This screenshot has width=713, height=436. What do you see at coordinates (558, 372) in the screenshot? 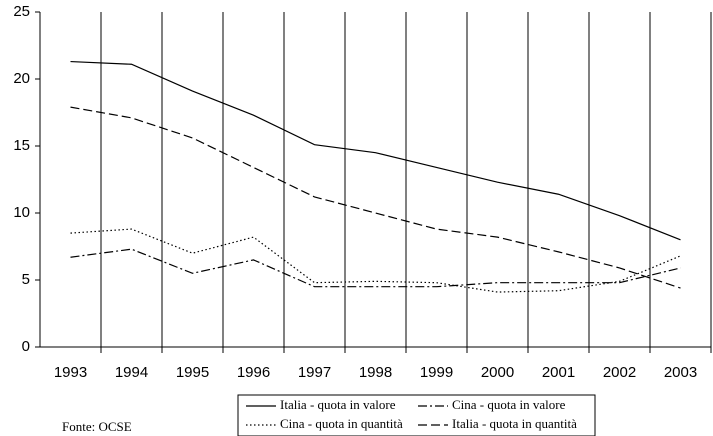
I see `x-tick-label: 2001` at bounding box center [558, 372].